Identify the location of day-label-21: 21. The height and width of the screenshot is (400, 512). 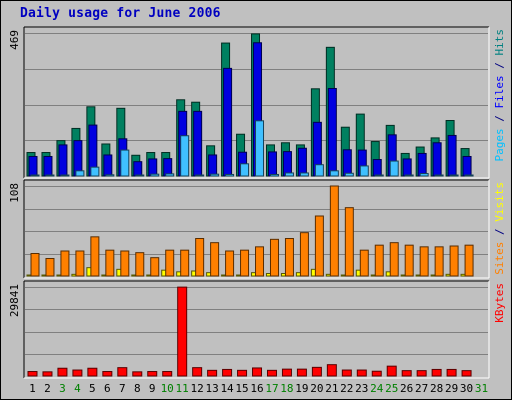
(331, 388).